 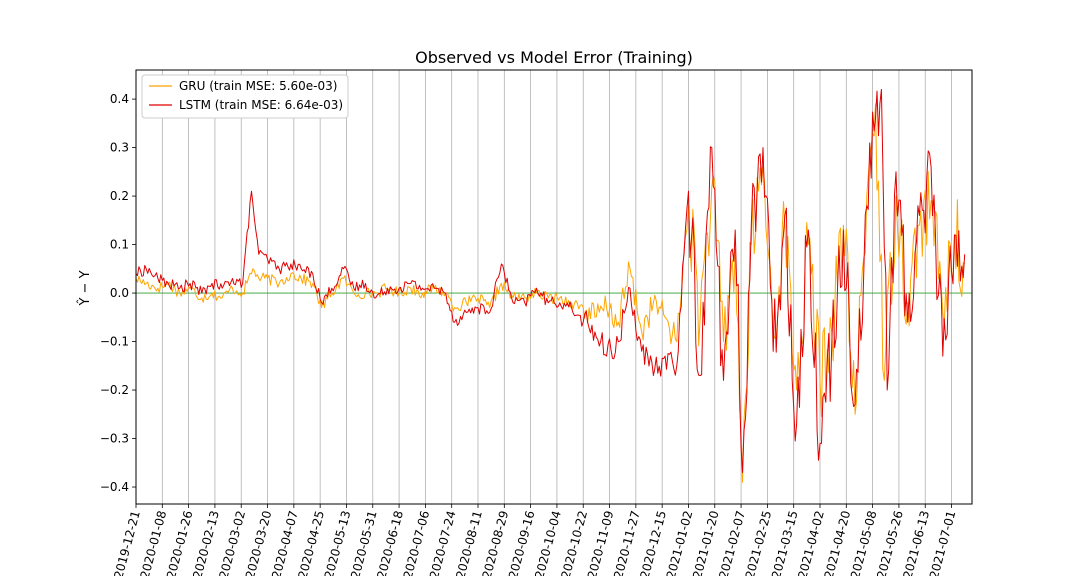 I want to click on x-tick-label: 2020-03-20, so click(x=259, y=542).